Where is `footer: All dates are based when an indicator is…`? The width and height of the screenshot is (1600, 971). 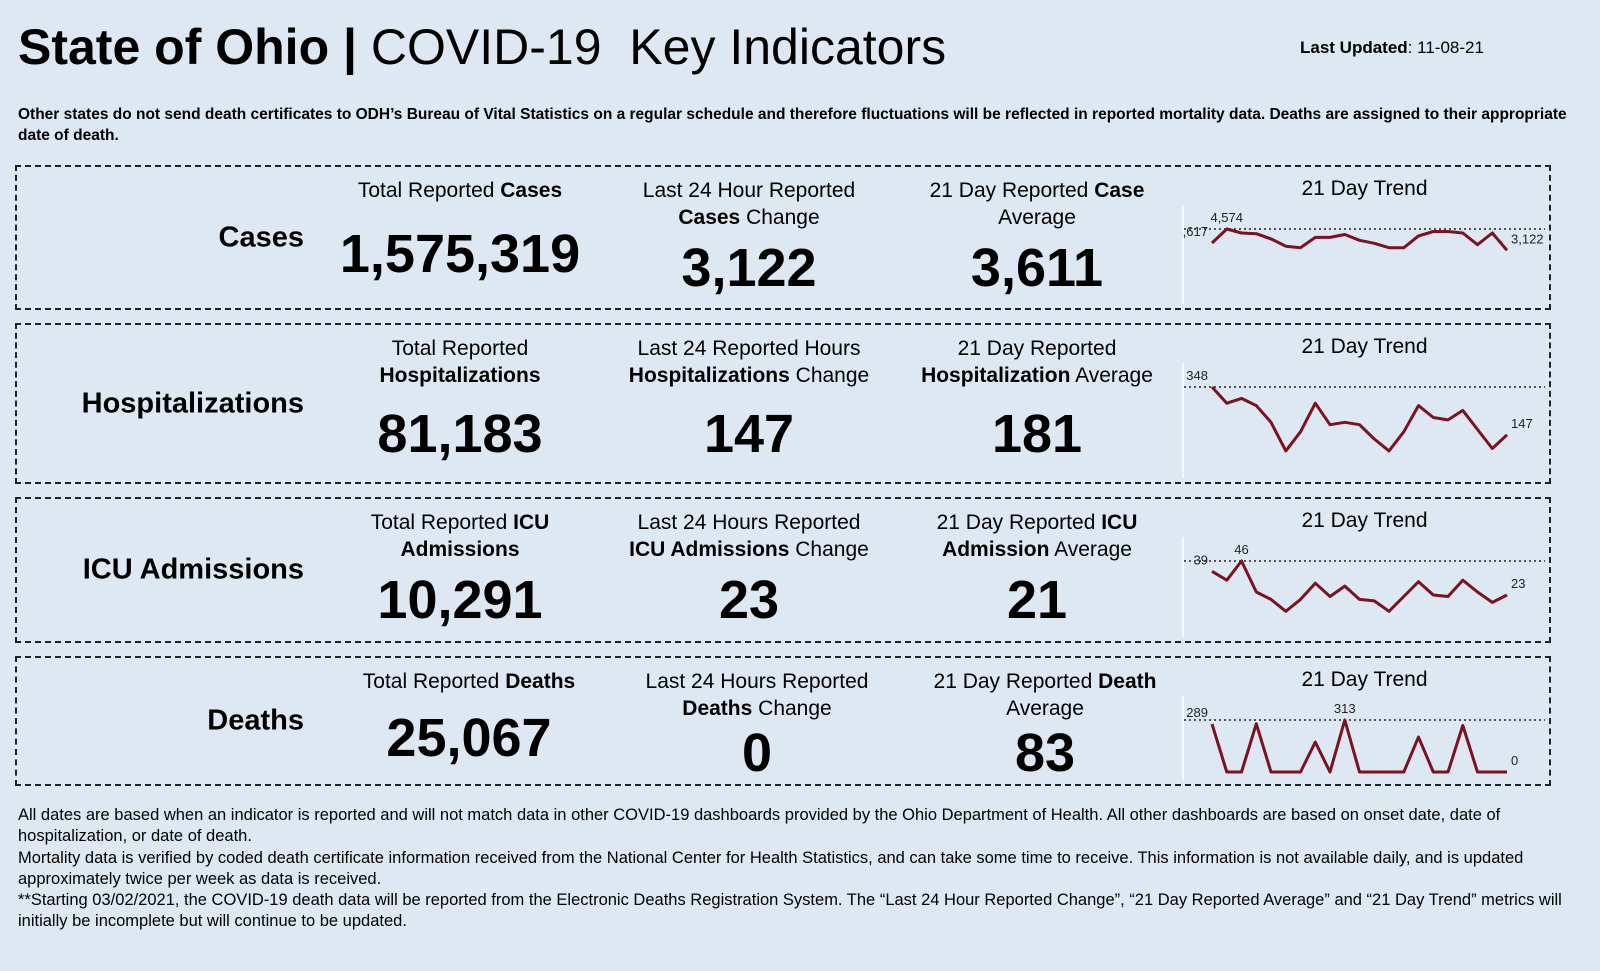 footer: All dates are based when an indicator is… is located at coordinates (798, 869).